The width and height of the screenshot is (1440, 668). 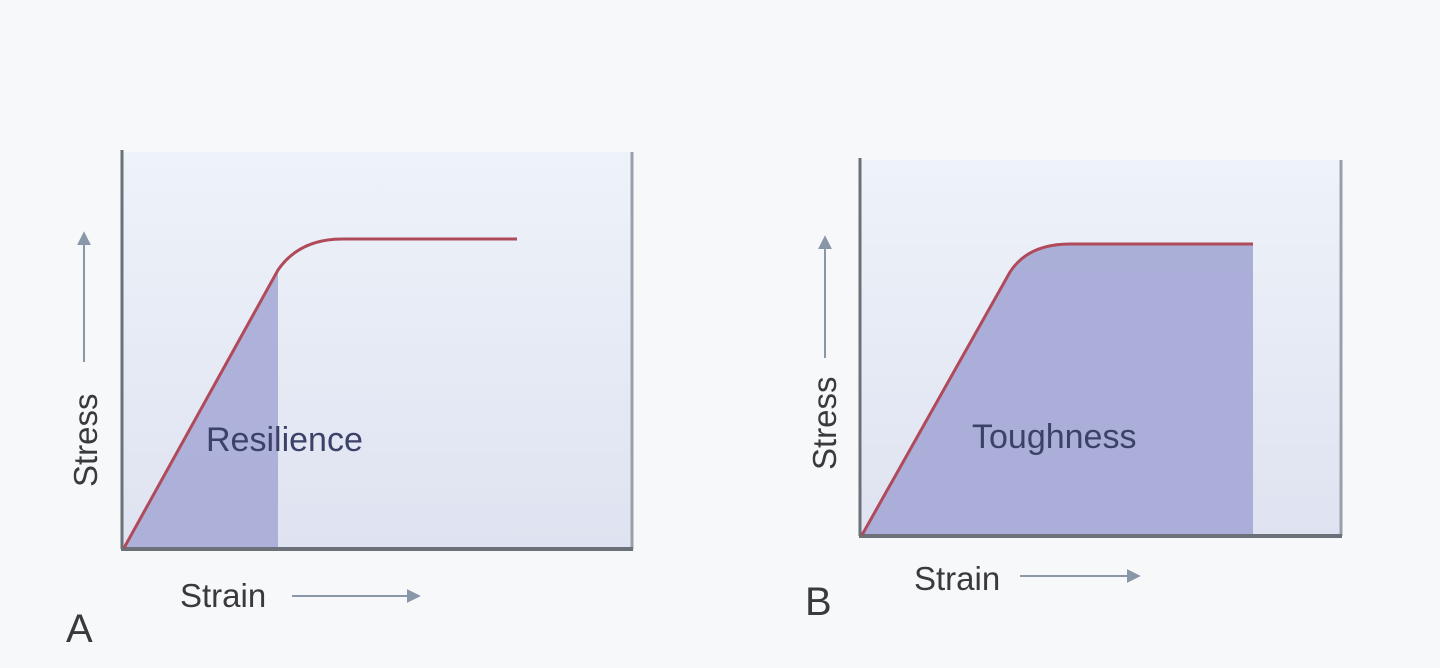 I want to click on stress-strain-curve-b, so click(x=1056, y=389).